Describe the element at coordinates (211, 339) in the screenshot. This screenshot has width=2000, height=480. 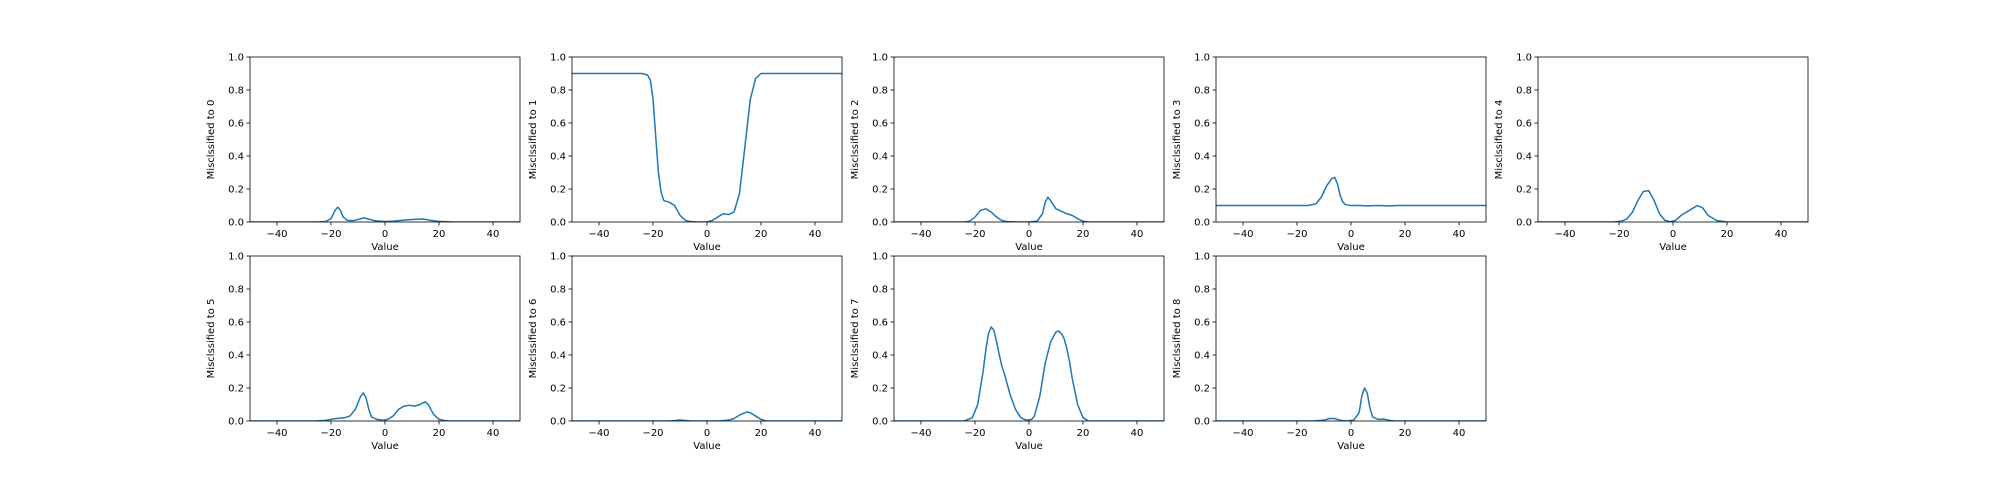
I see `y-axis-label: Misclssified to 5` at that location.